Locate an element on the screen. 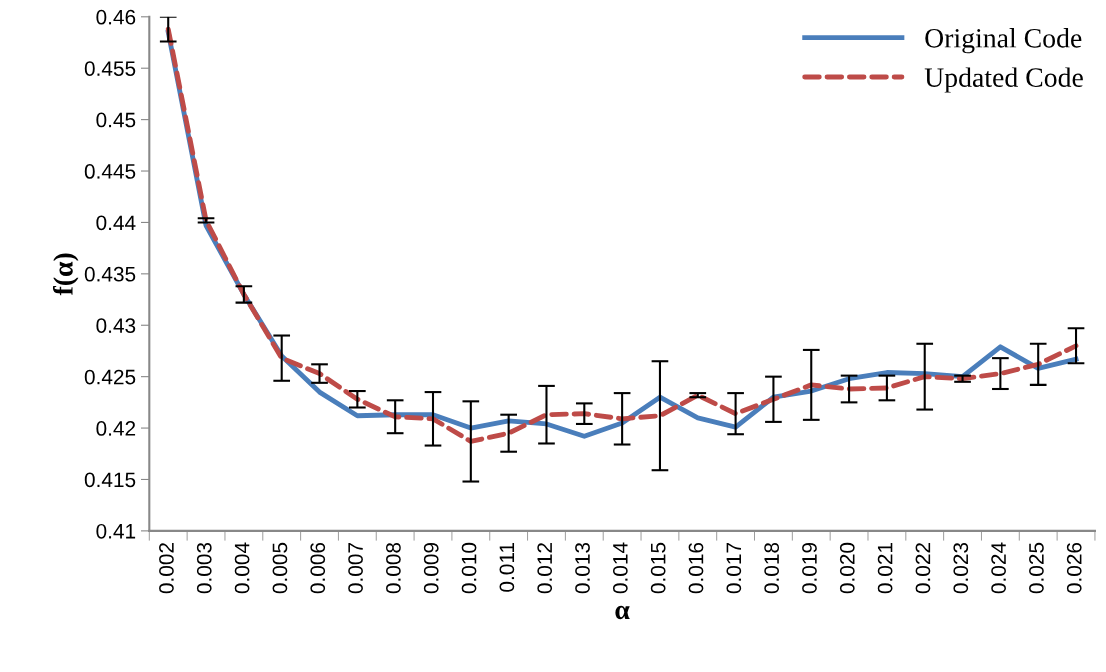 This screenshot has height=672, width=1106. x-tick-label: 0.019 is located at coordinates (809, 568).